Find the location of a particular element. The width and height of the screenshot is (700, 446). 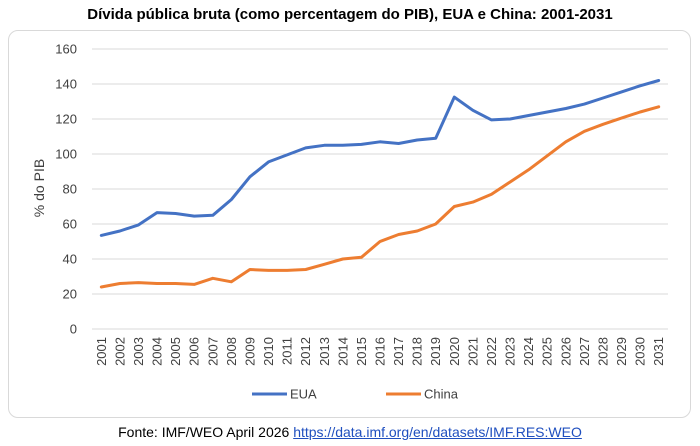

legend: EUA China is located at coordinates (355, 394).